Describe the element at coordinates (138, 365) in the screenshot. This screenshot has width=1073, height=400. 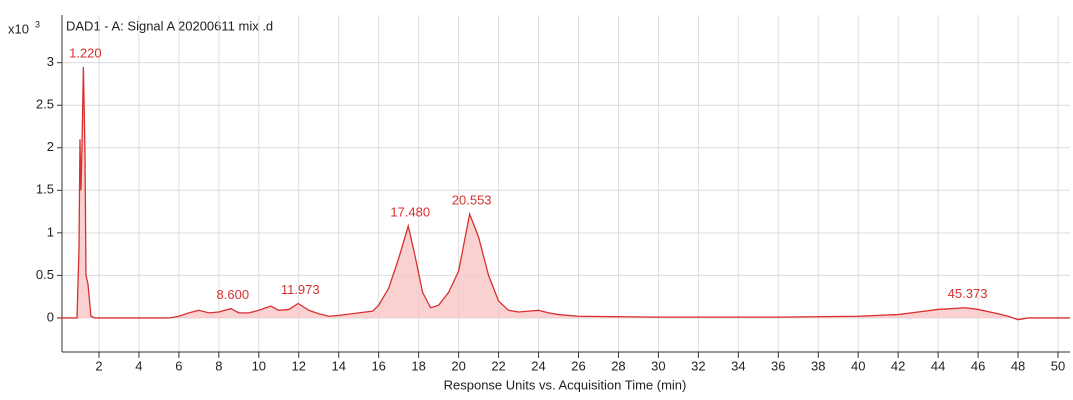
I see `x-tick-label: 4` at that location.